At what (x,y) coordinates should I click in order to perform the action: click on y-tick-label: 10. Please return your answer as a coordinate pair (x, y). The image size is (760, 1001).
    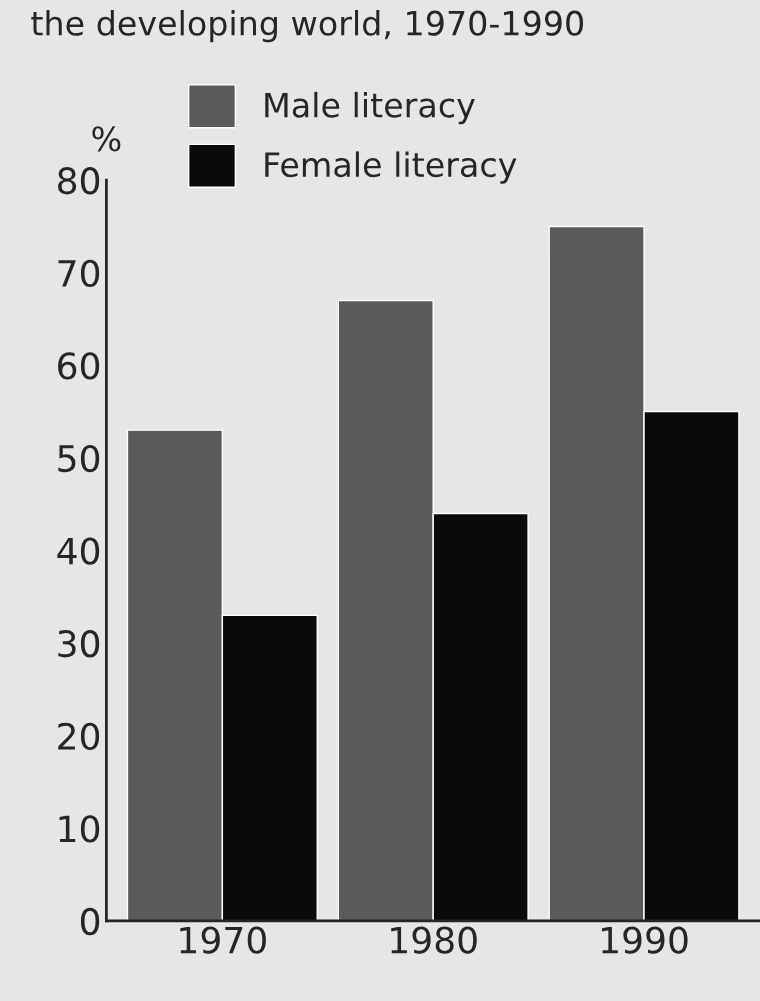
    Looking at the image, I should click on (79, 829).